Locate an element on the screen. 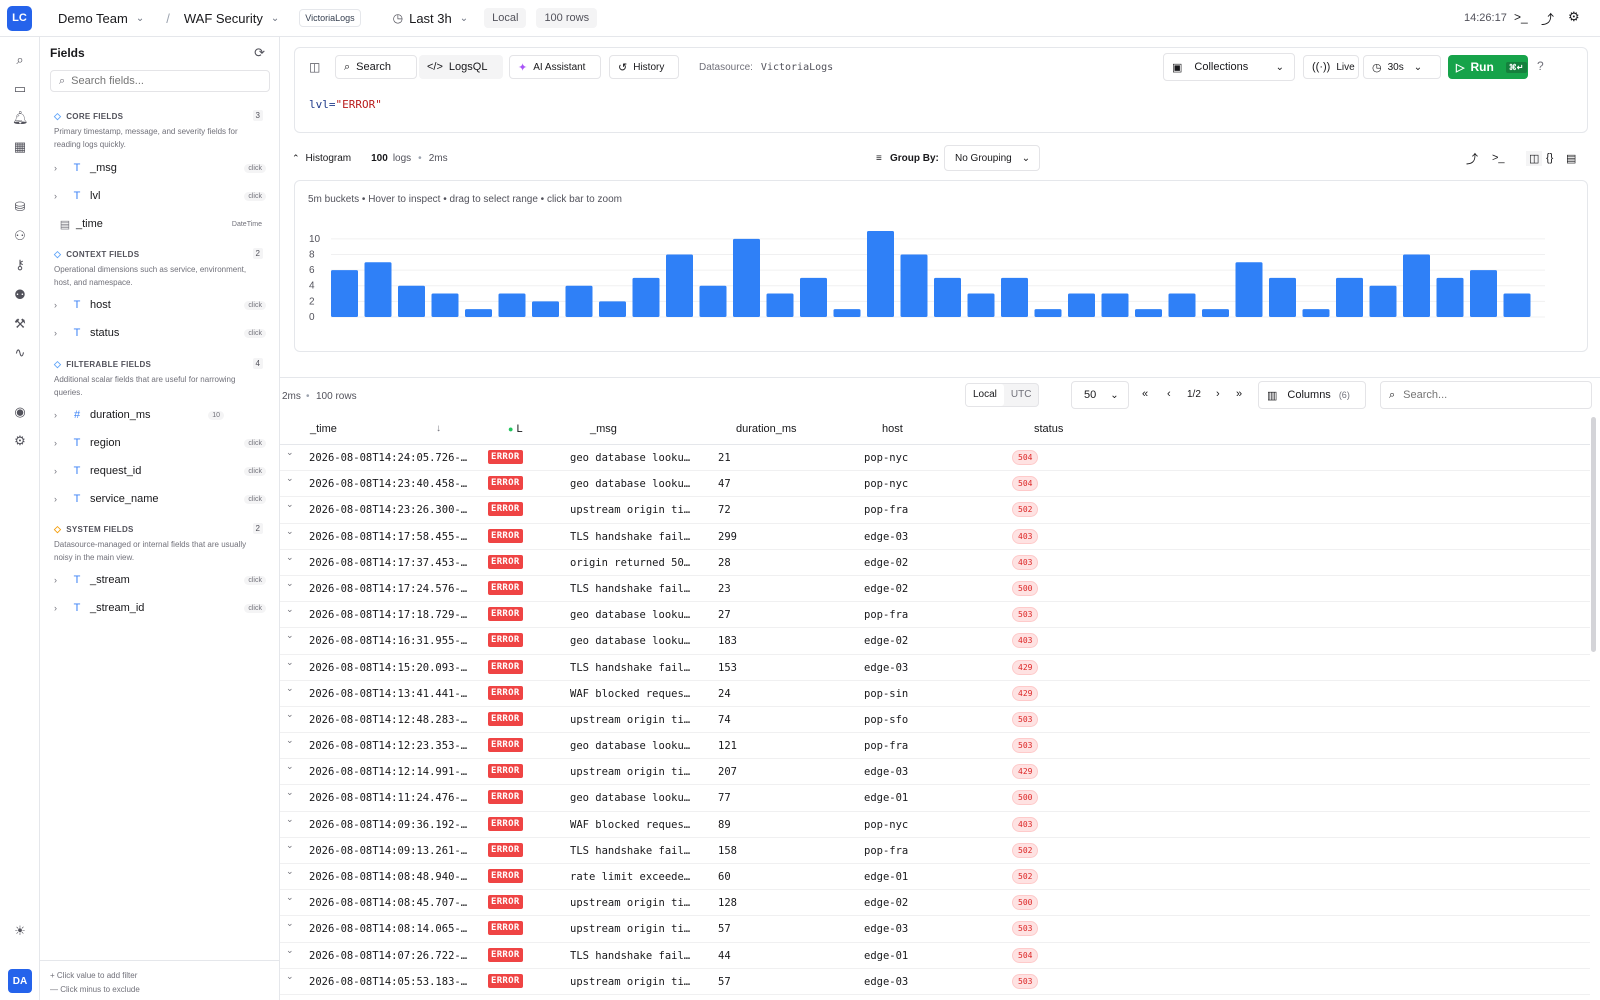 The width and height of the screenshot is (1600, 1000). tab-logsql: </> LogsQL is located at coordinates (461, 67).